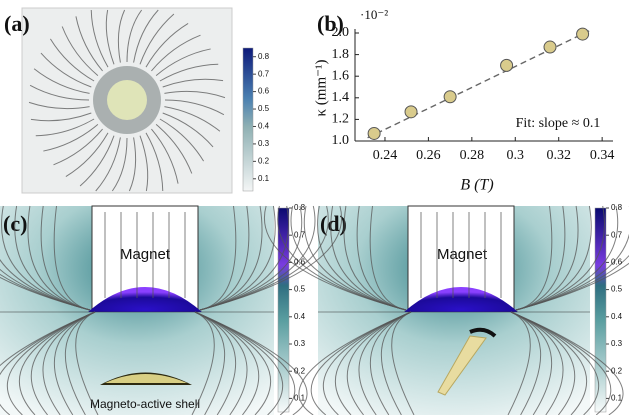  I want to click on axis-scale: ·10⁻², so click(374, 14).